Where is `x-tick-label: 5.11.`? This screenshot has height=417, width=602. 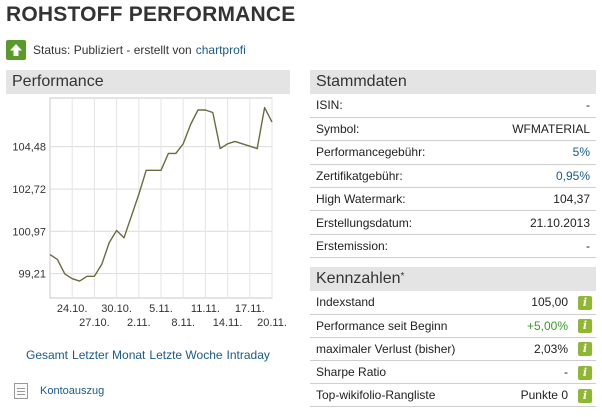 x-tick-label: 5.11. is located at coordinates (161, 309).